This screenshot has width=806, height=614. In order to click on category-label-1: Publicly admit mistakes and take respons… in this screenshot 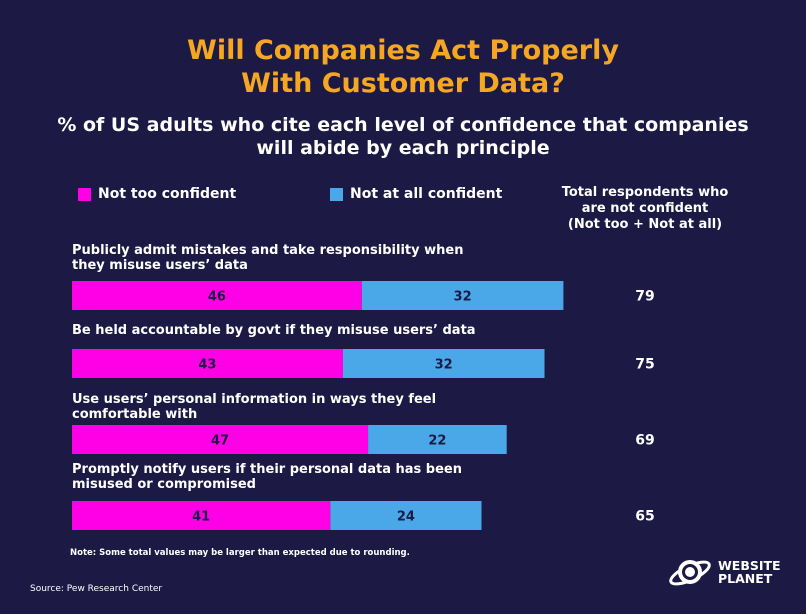, I will do `click(267, 250)`.